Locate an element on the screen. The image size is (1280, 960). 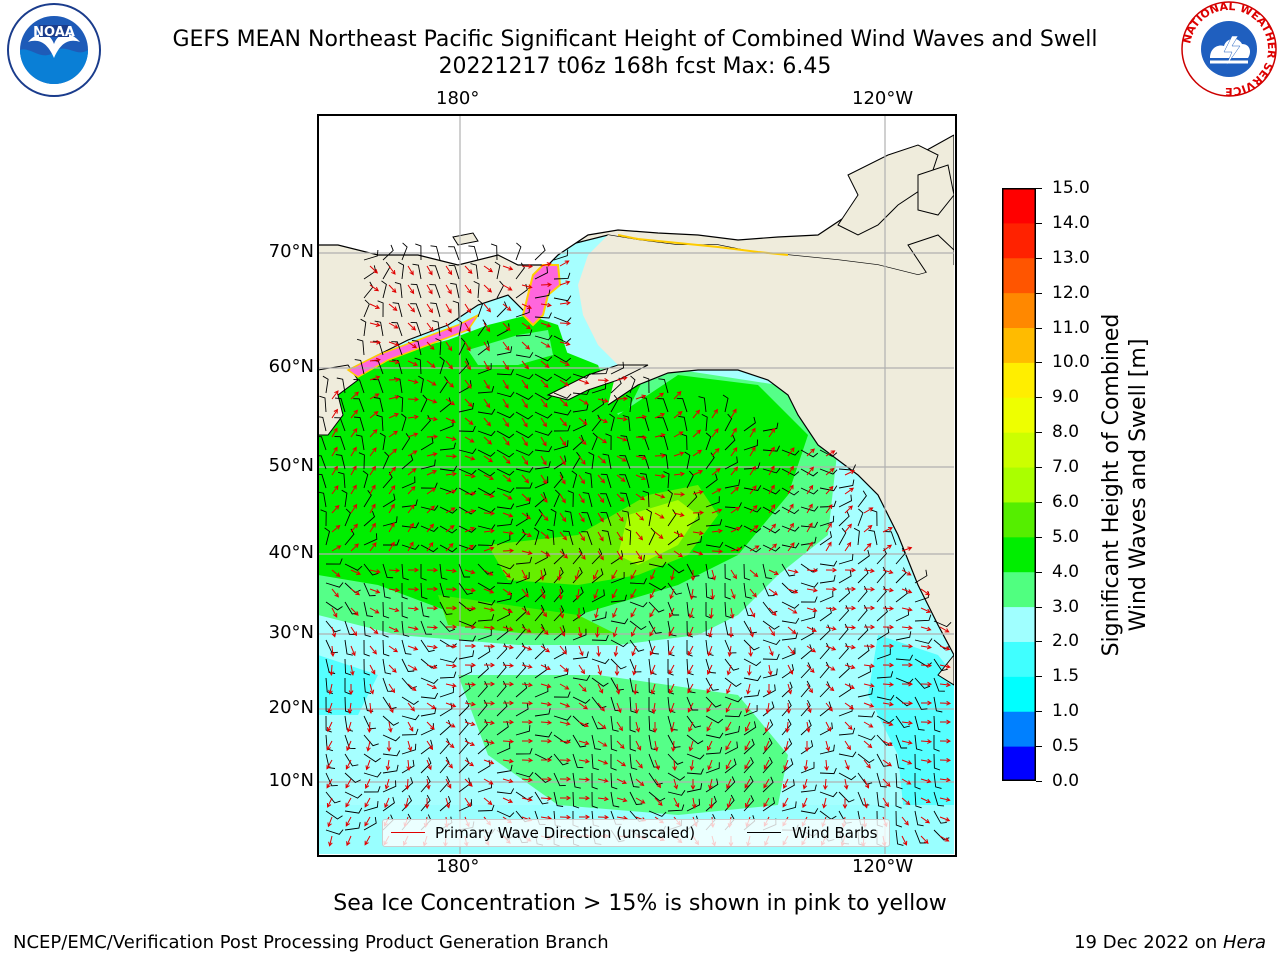
noaa-wordmark-icon: NOAA is located at coordinates (54, 32).